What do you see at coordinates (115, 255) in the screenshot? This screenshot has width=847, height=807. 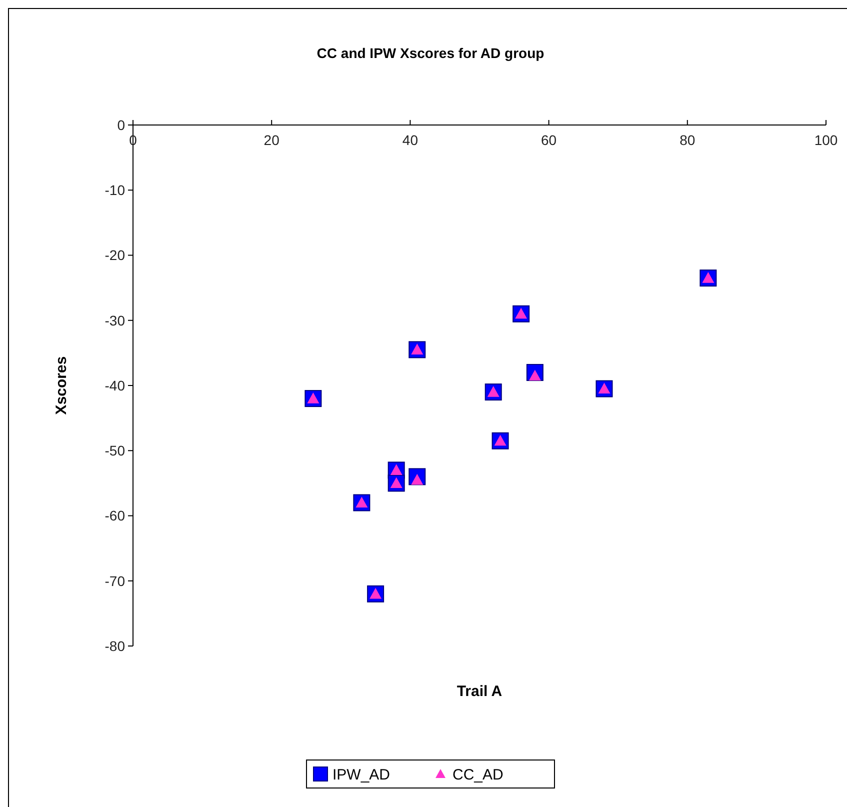 I see `y-tick-label: -20` at bounding box center [115, 255].